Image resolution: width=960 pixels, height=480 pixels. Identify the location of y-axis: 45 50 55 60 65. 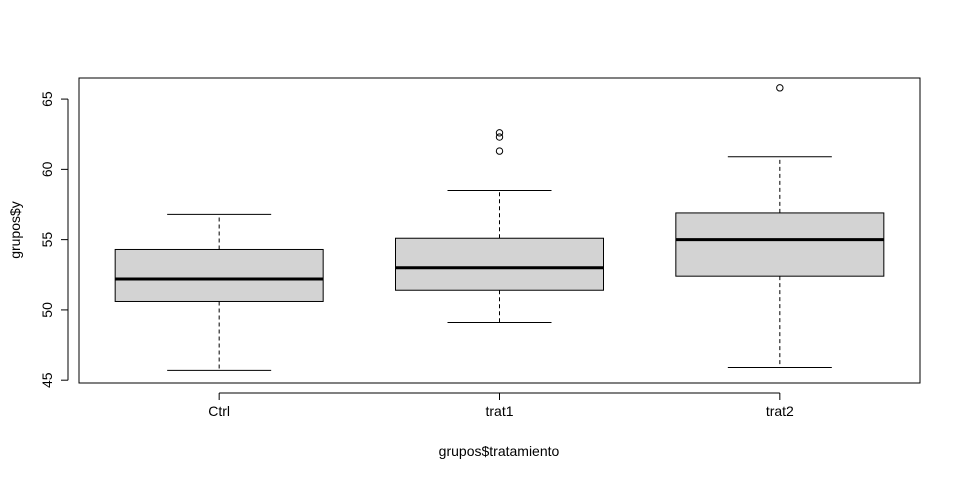
(54, 239).